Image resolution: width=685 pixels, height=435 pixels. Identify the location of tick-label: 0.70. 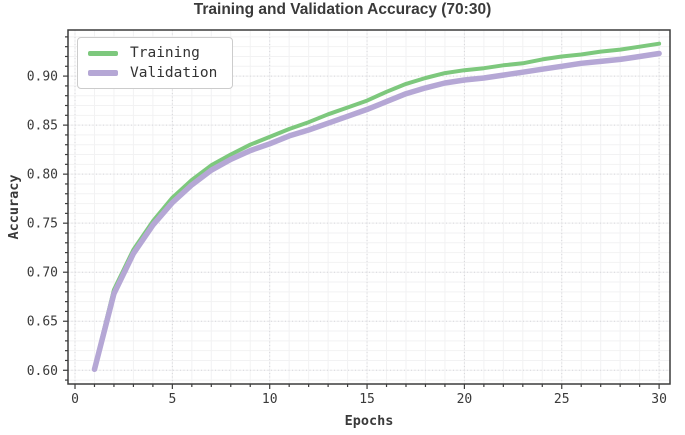
(42, 273).